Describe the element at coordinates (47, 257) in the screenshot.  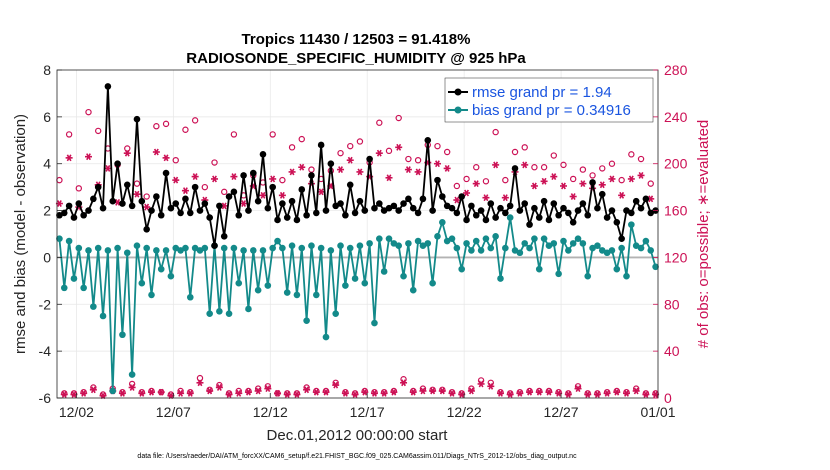
I see `y-tick-label-left: 0` at that location.